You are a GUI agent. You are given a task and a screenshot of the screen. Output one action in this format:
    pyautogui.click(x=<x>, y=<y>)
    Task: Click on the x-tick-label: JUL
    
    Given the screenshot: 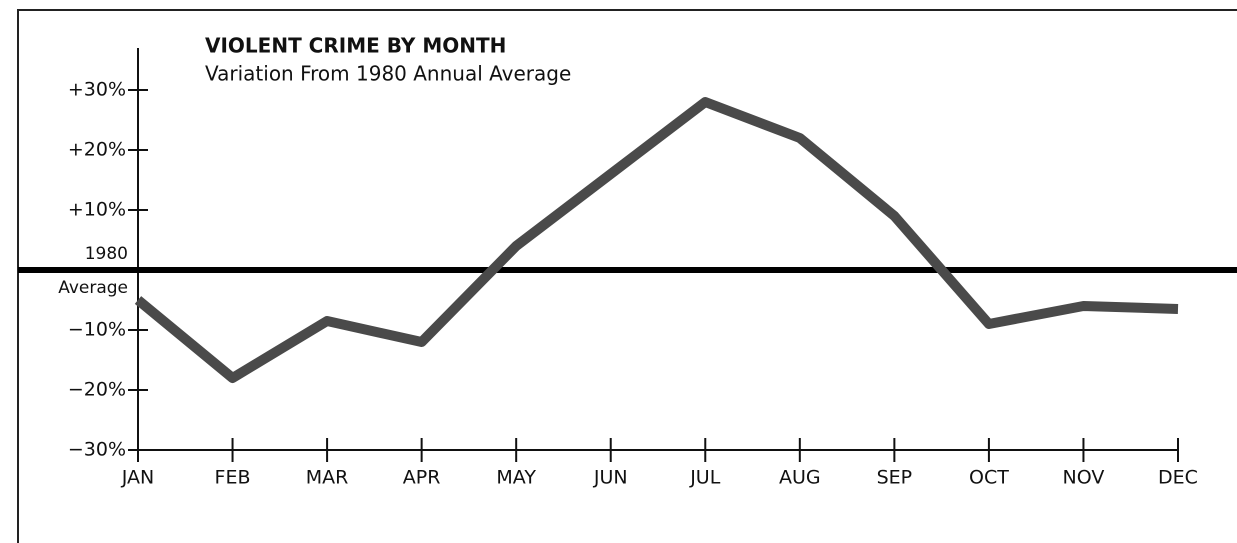 What is the action you would take?
    pyautogui.click(x=705, y=478)
    